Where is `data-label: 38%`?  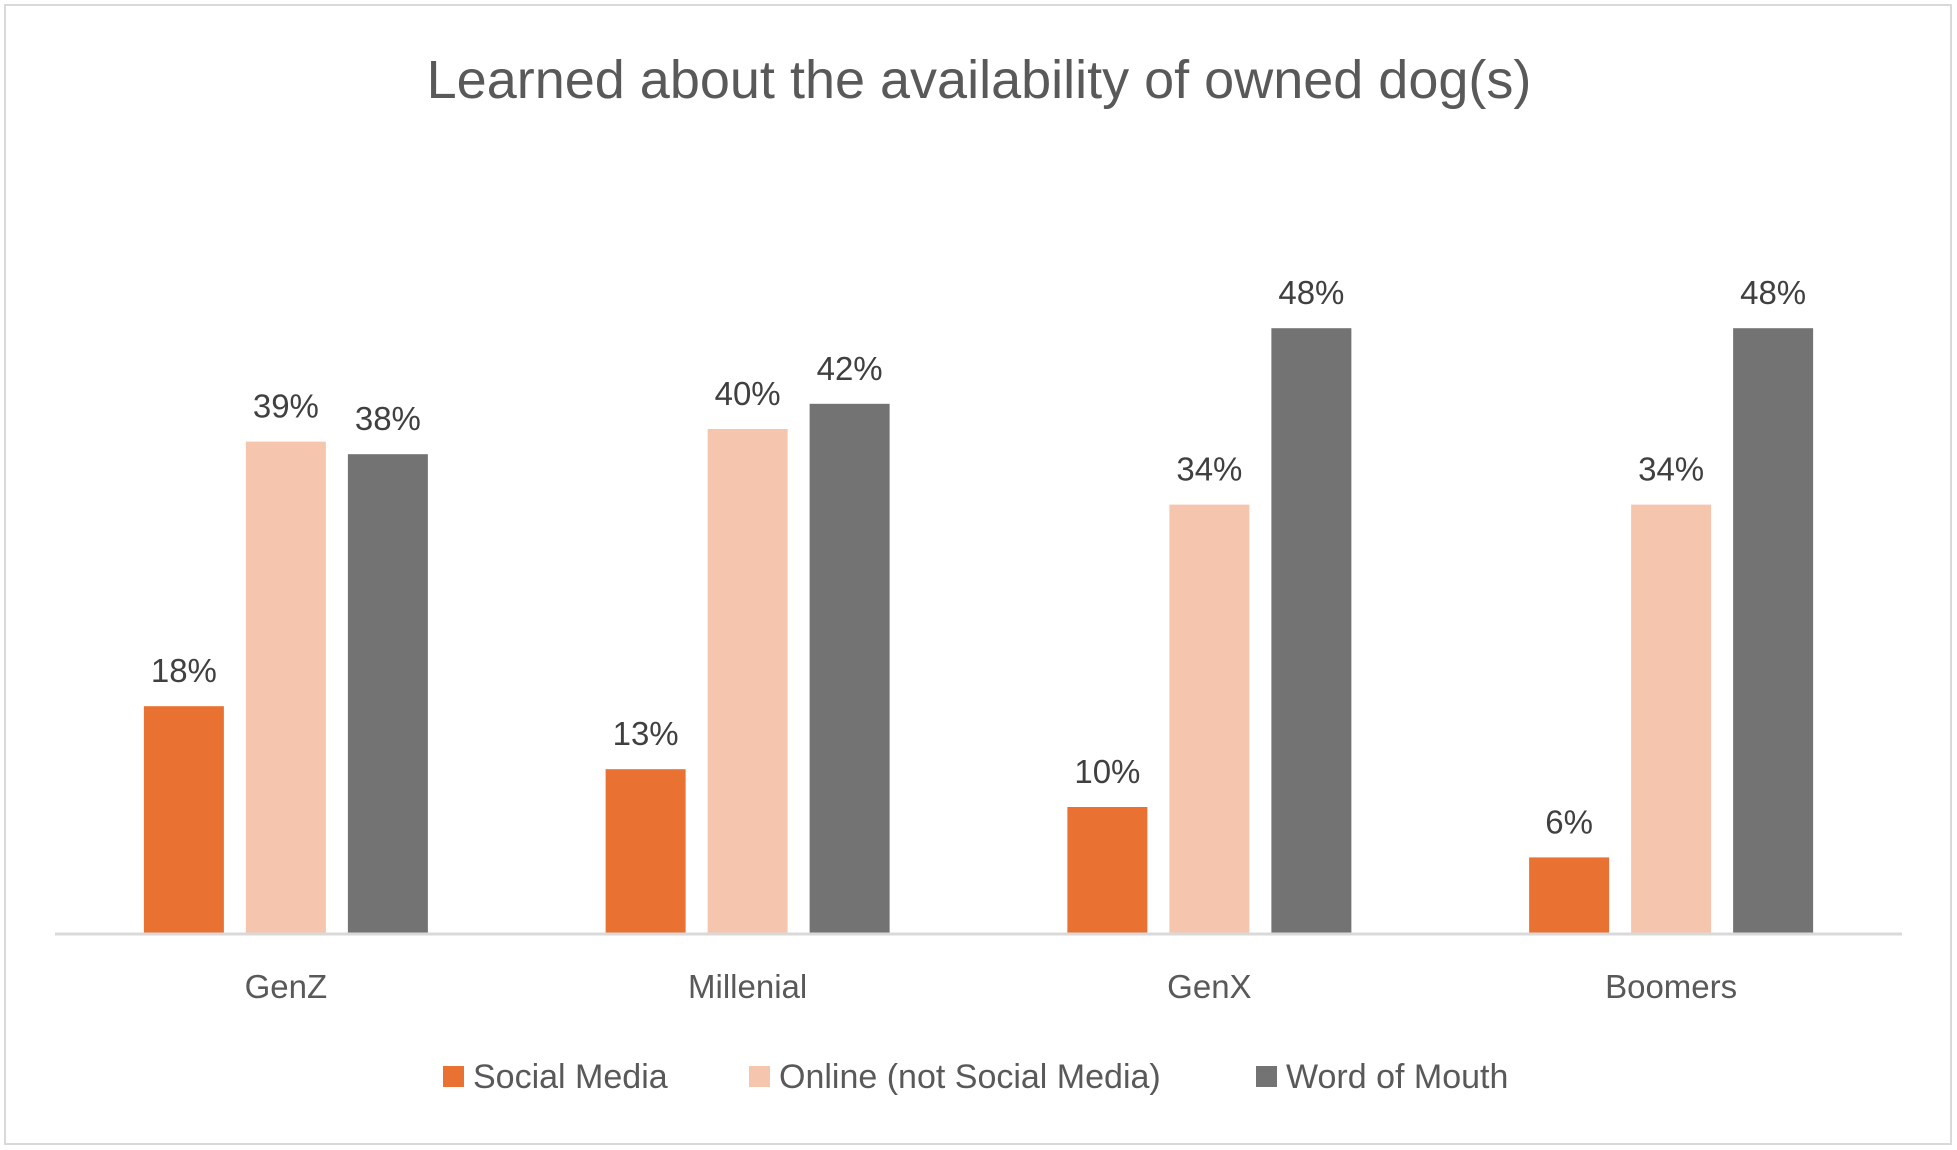
data-label: 38% is located at coordinates (388, 418).